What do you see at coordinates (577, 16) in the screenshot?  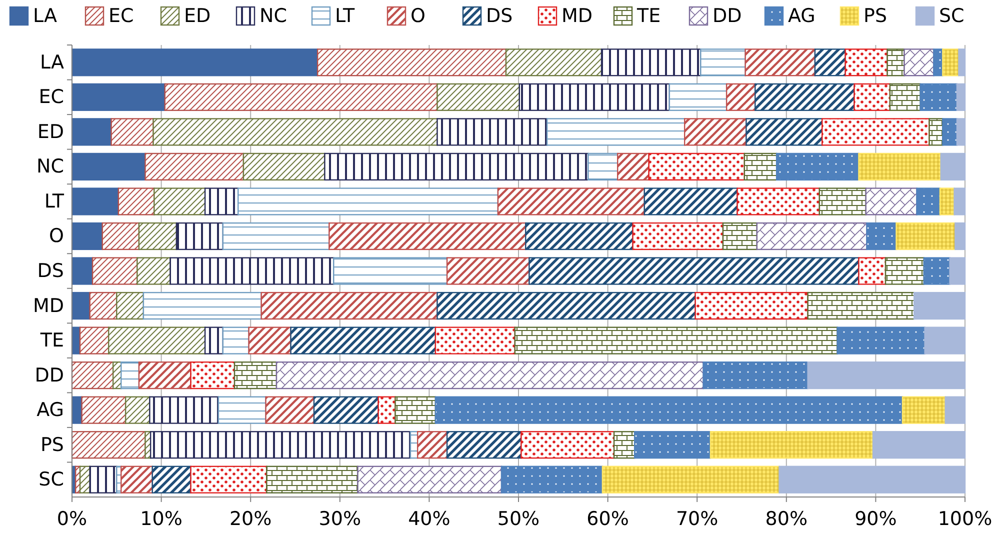 I see `legend-label: MD` at bounding box center [577, 16].